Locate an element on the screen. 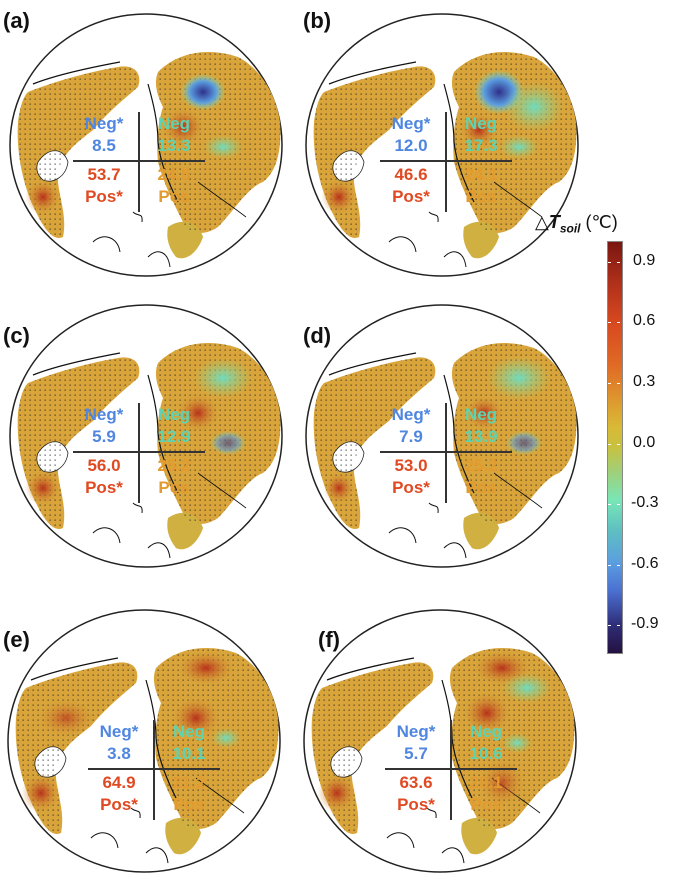 The height and width of the screenshot is (885, 685). panel-label: (c) is located at coordinates (16, 335).